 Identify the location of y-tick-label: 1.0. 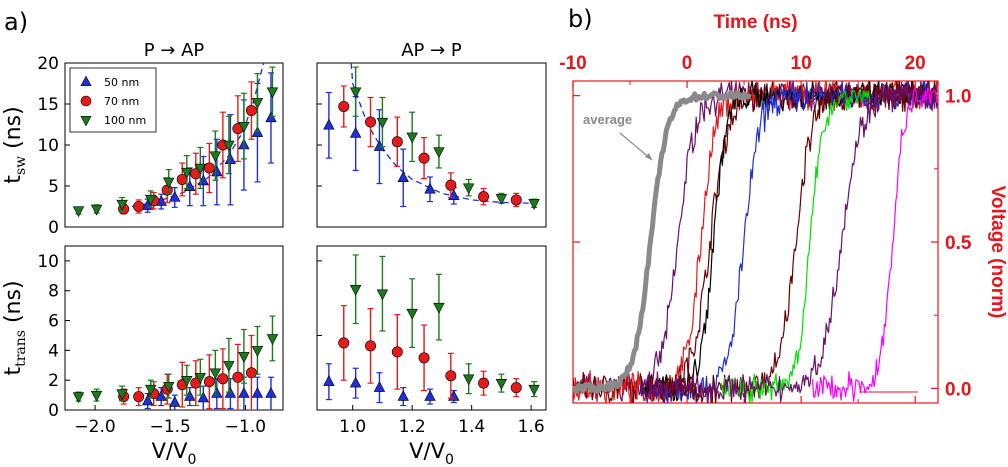
(958, 97).